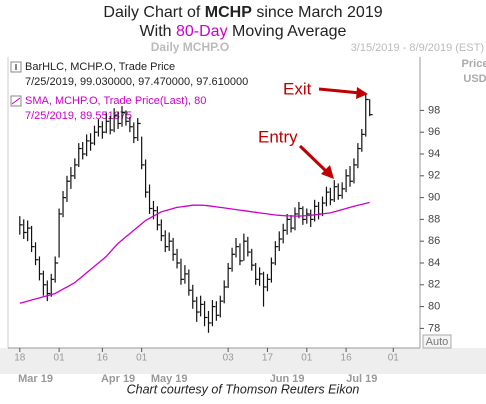 The height and width of the screenshot is (404, 486). Describe the element at coordinates (287, 379) in the screenshot. I see `month-label: Jun 19` at that location.